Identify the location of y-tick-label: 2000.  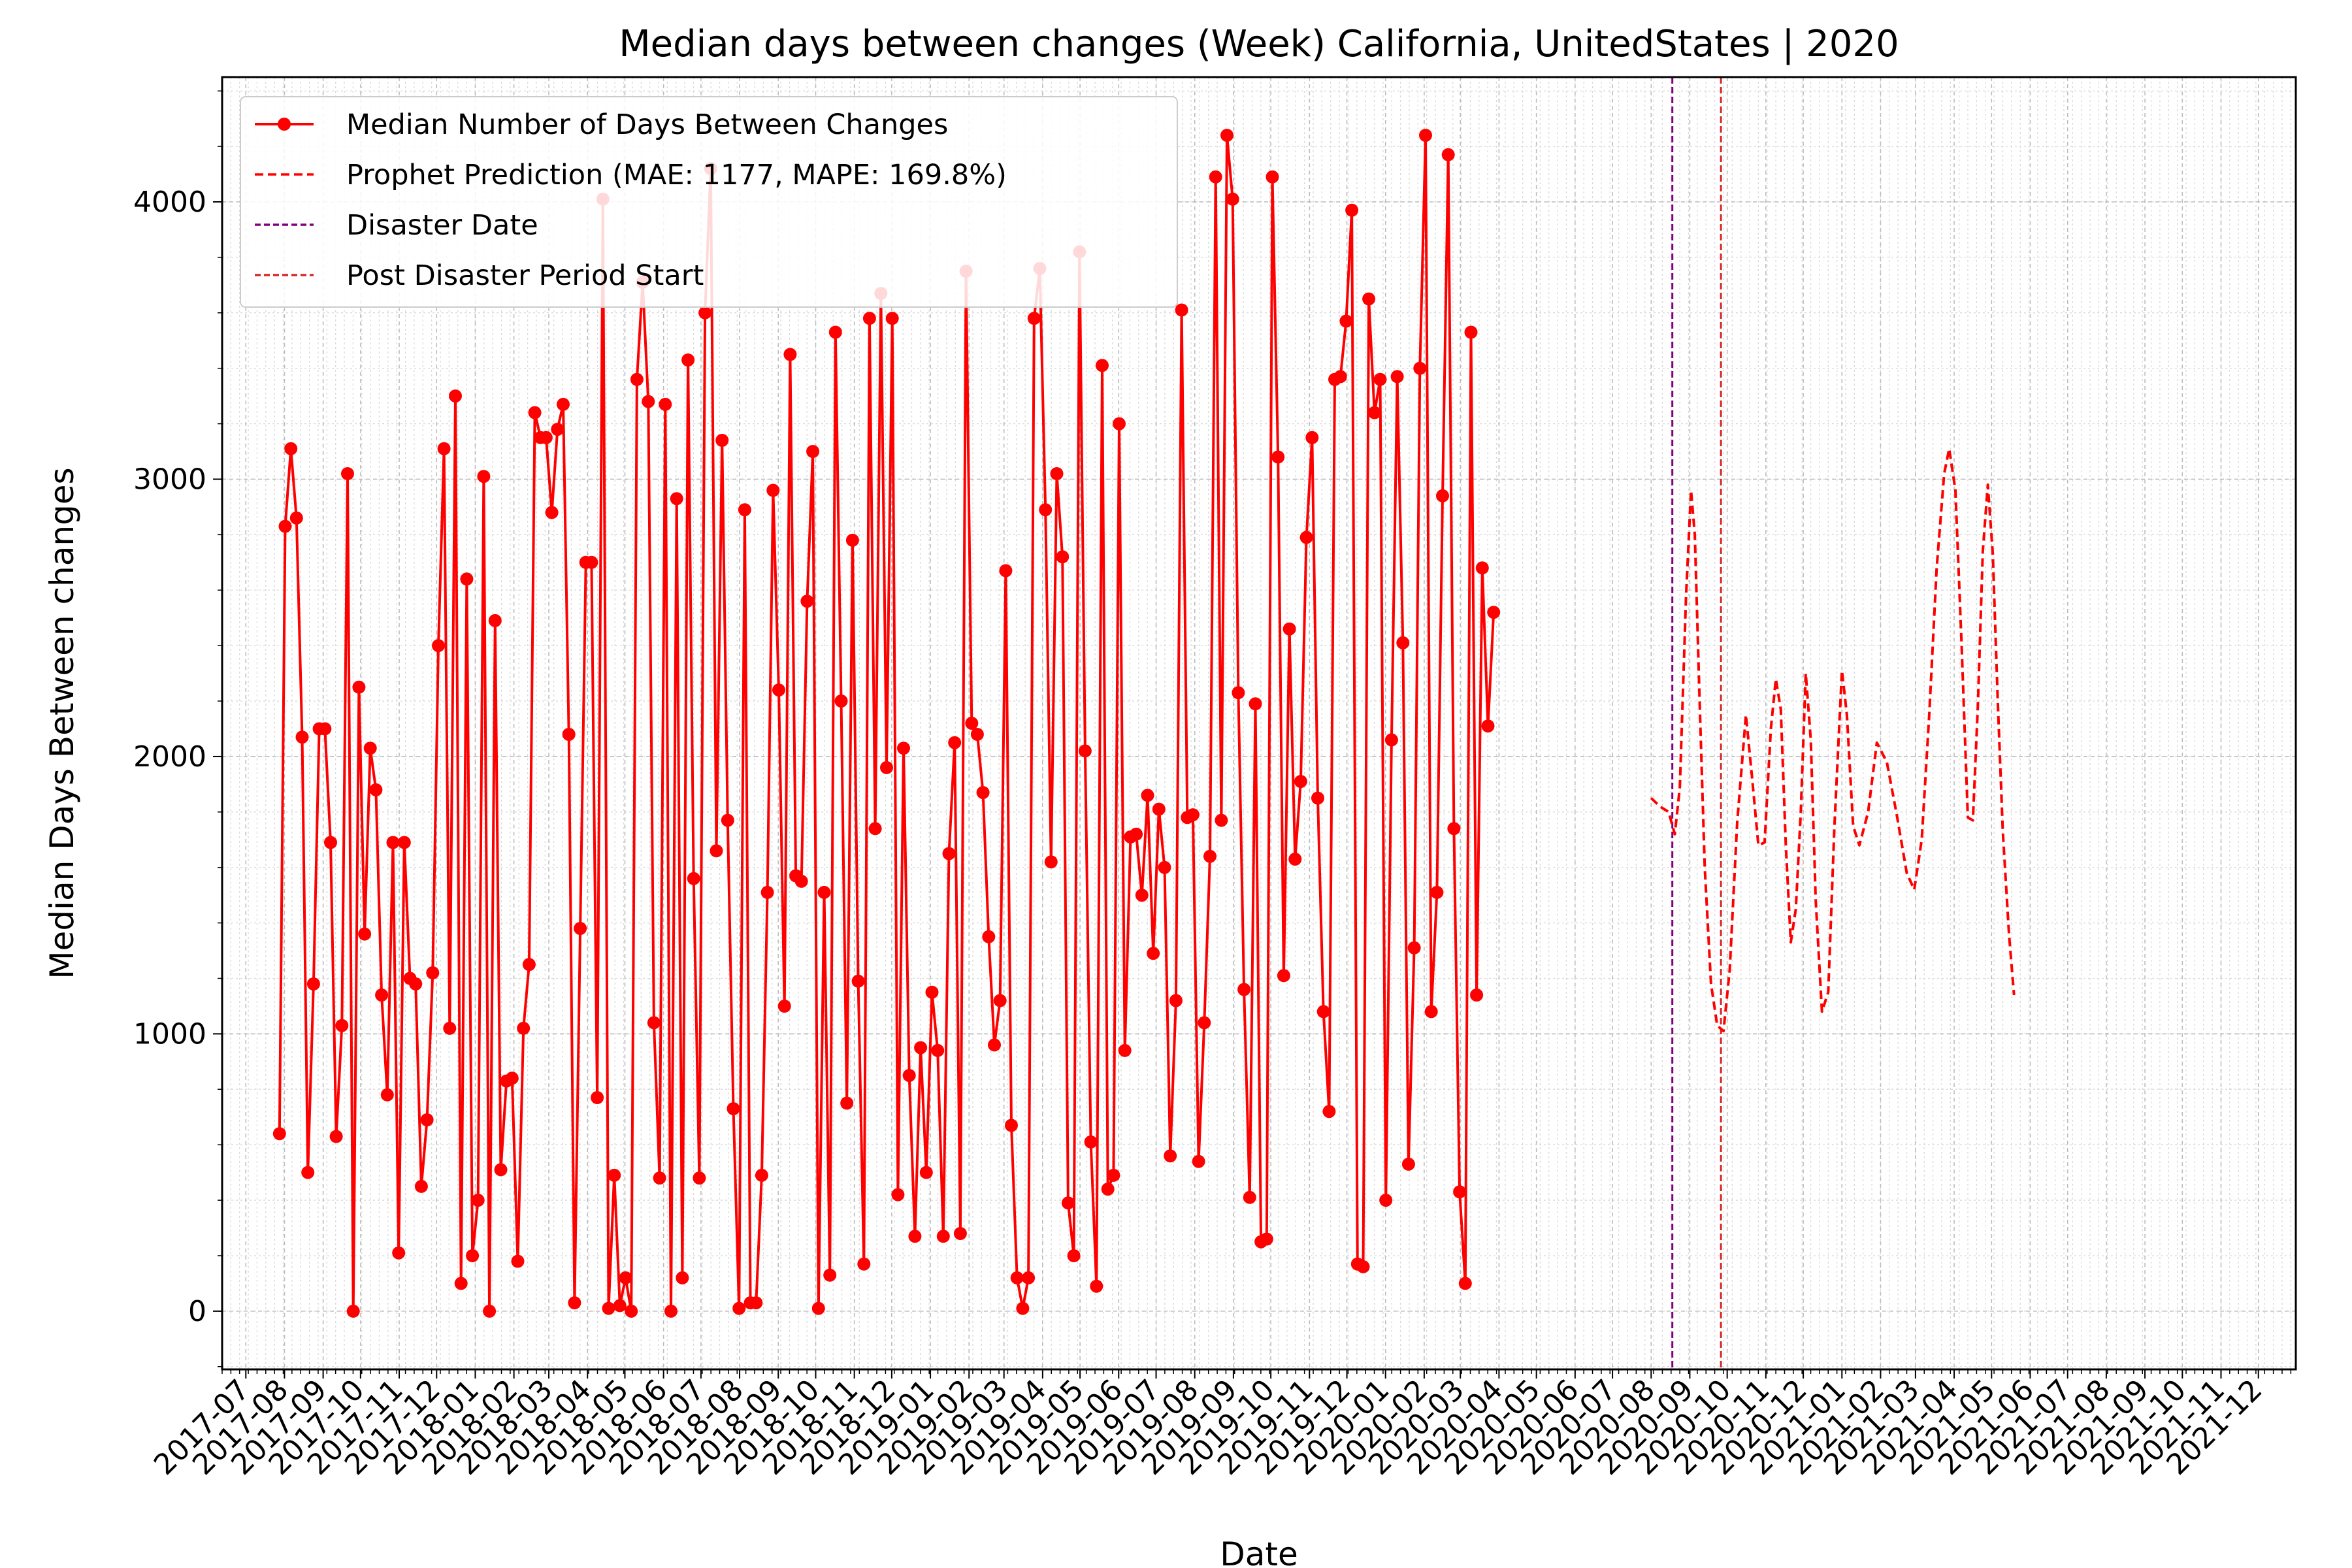
(169, 757).